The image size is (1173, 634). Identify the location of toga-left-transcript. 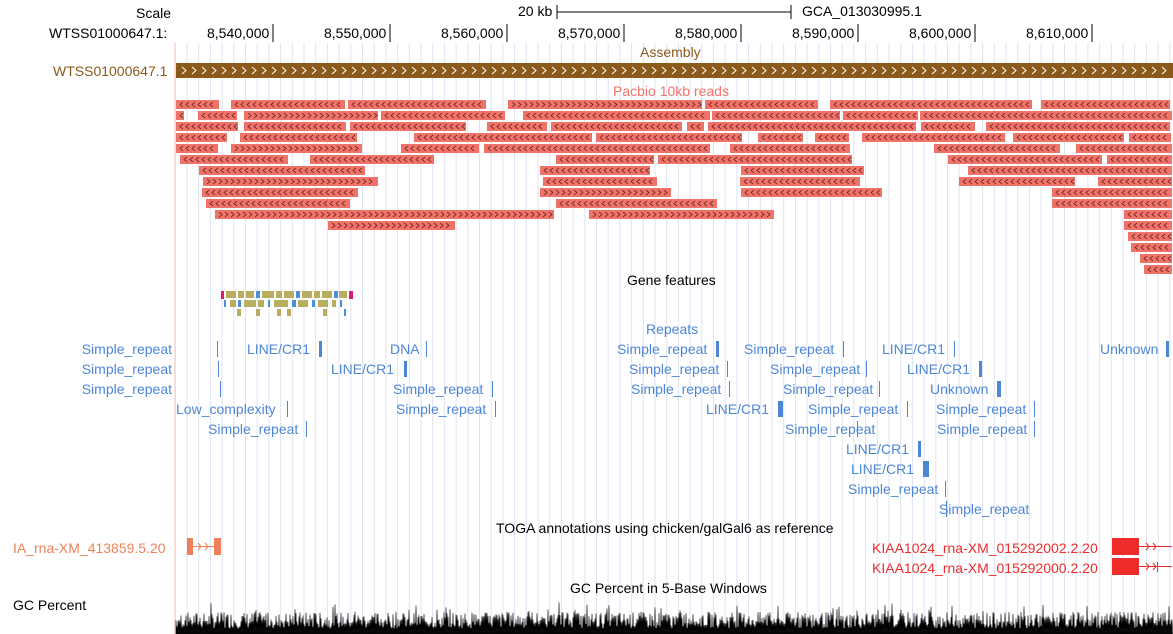
(204, 546).